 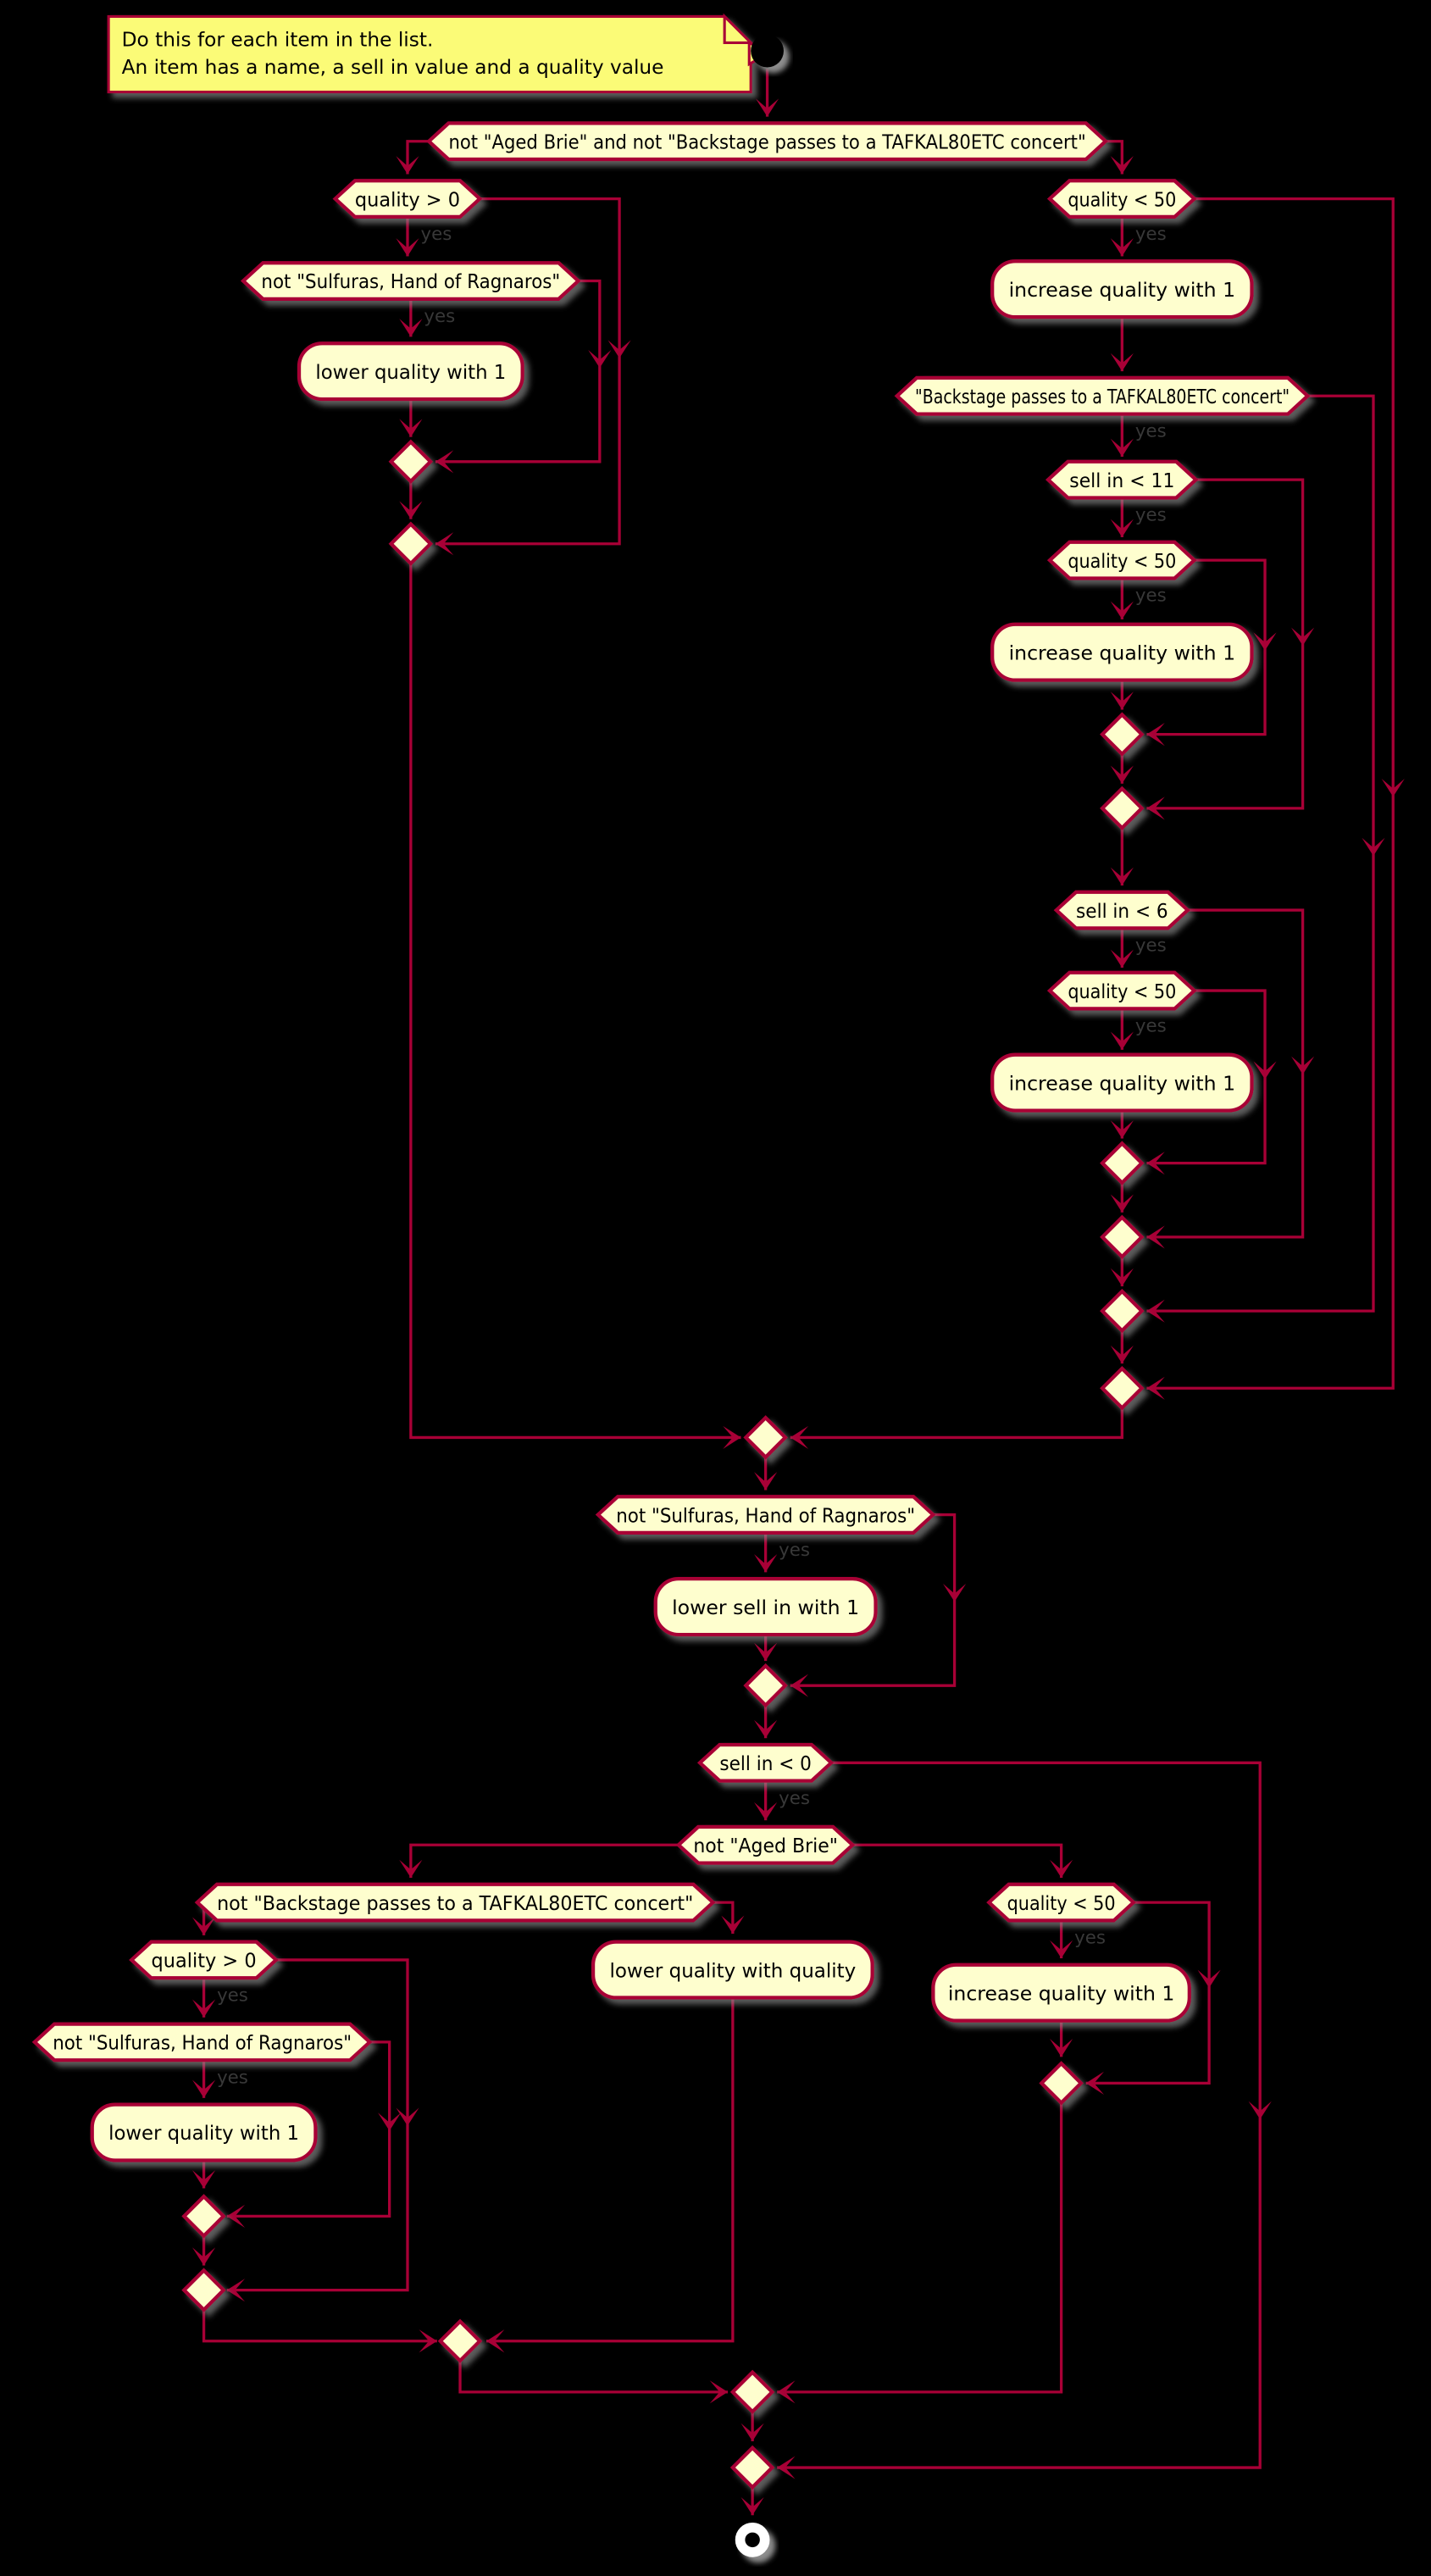 I want to click on activity-increase-quality-1-d: increase quality with 1, so click(x=1061, y=1993).